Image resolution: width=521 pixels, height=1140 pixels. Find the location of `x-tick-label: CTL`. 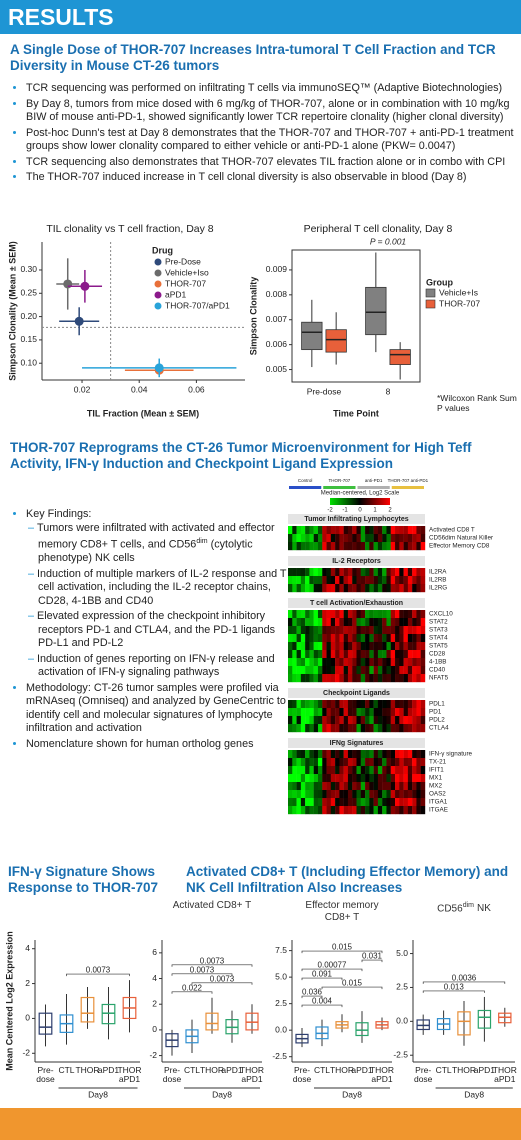

x-tick-label: CTL is located at coordinates (192, 1070).